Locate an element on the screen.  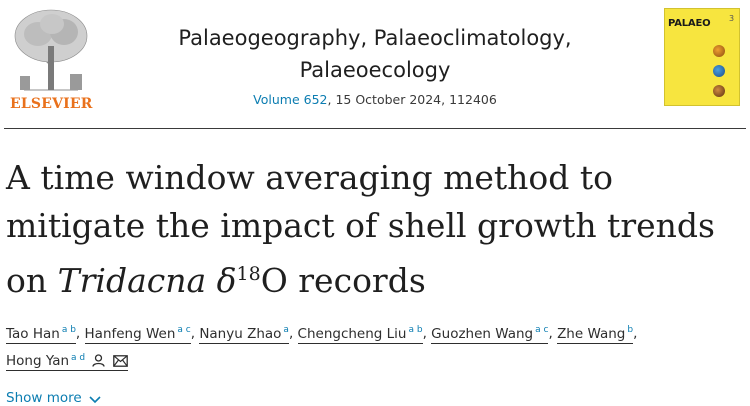
cover-label: PALAEO is located at coordinates (689, 23).